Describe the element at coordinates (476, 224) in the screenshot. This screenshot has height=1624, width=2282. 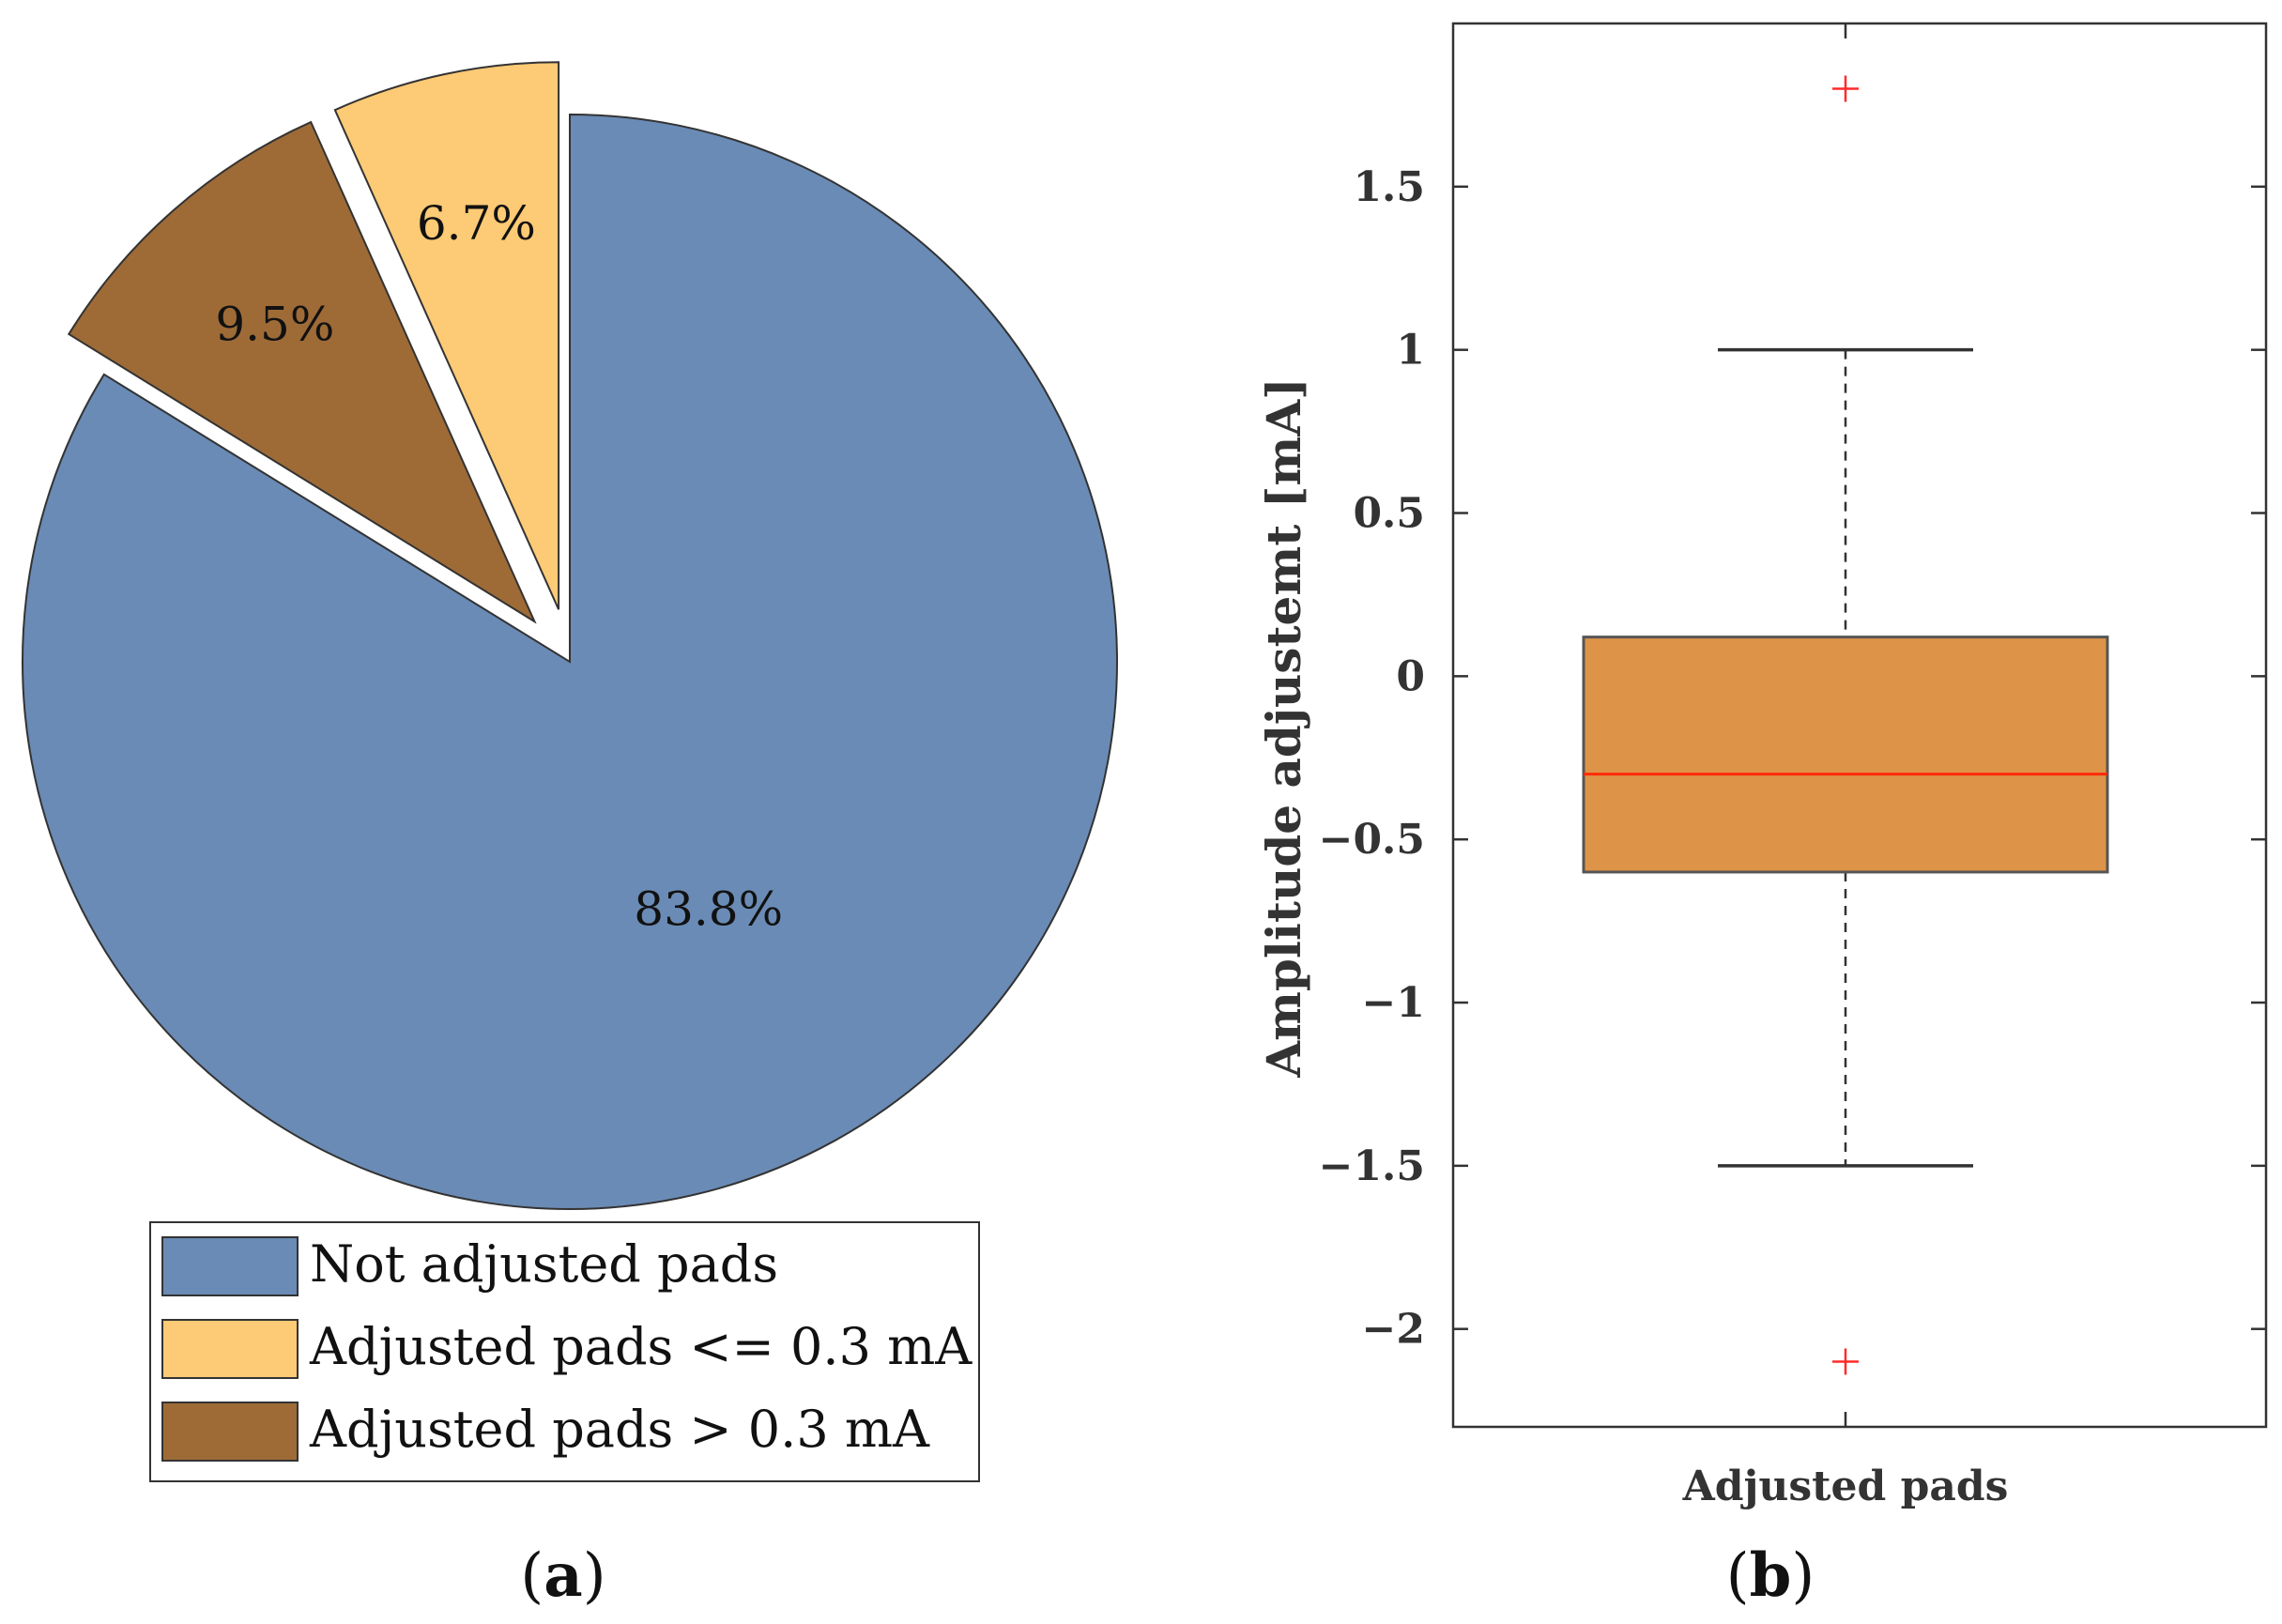
I see `pie-label-adjusted-low: 6.7%` at that location.